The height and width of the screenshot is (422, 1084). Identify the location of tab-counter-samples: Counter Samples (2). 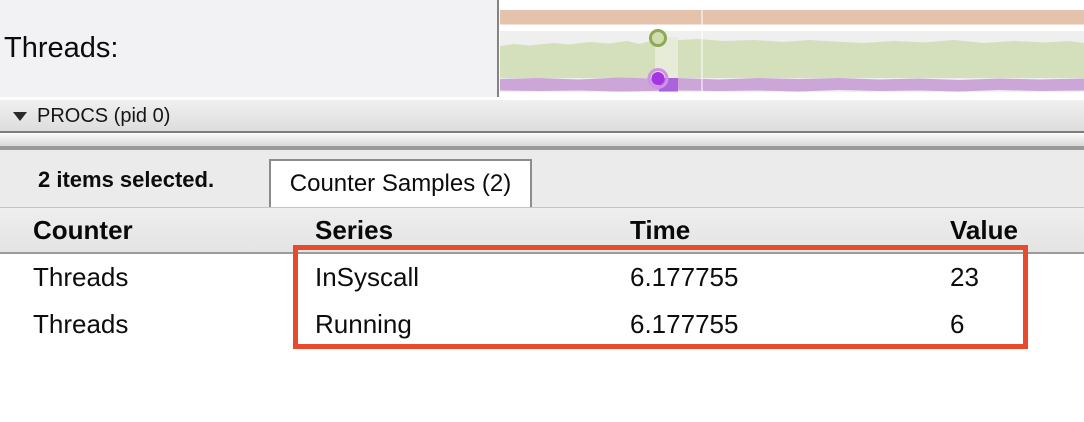
(400, 183).